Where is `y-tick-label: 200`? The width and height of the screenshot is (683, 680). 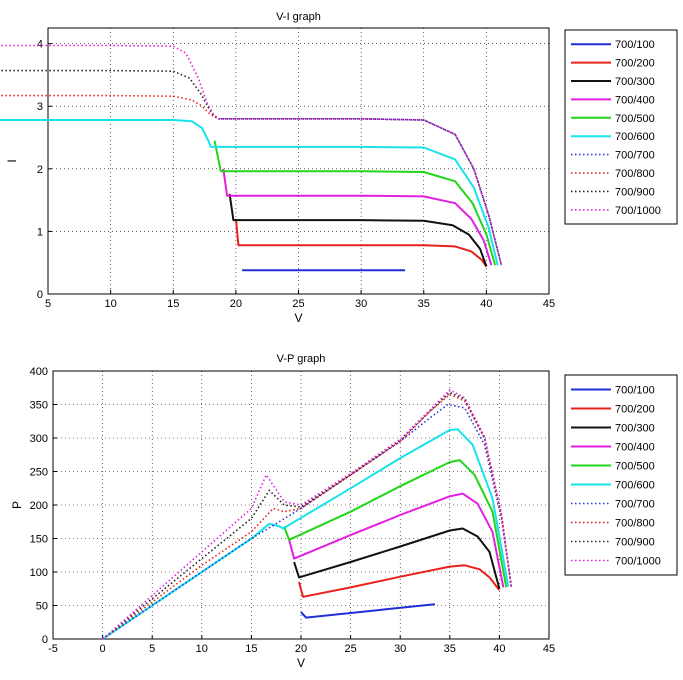
y-tick-label: 200 is located at coordinates (39, 506).